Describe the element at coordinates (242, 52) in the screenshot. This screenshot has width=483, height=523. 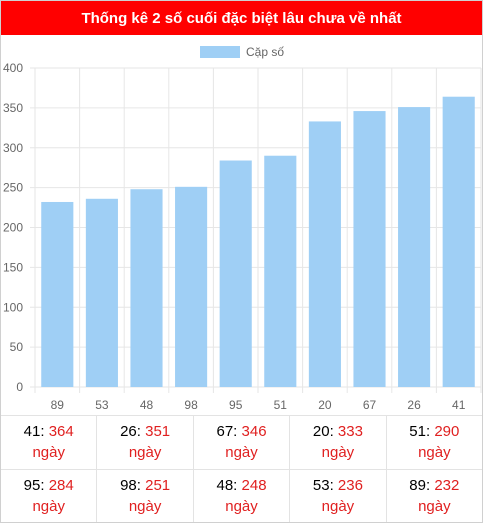
I see `legend: Cặp số` at that location.